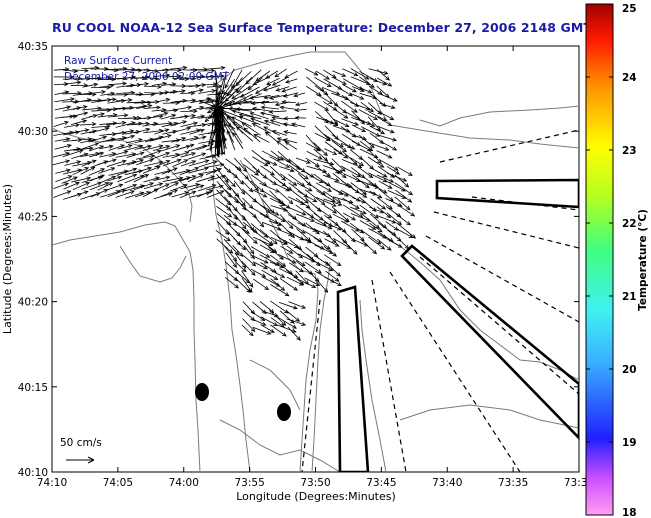 This screenshot has height=518, width=651. I want to click on x-tick-label: 73:55, so click(249, 483).